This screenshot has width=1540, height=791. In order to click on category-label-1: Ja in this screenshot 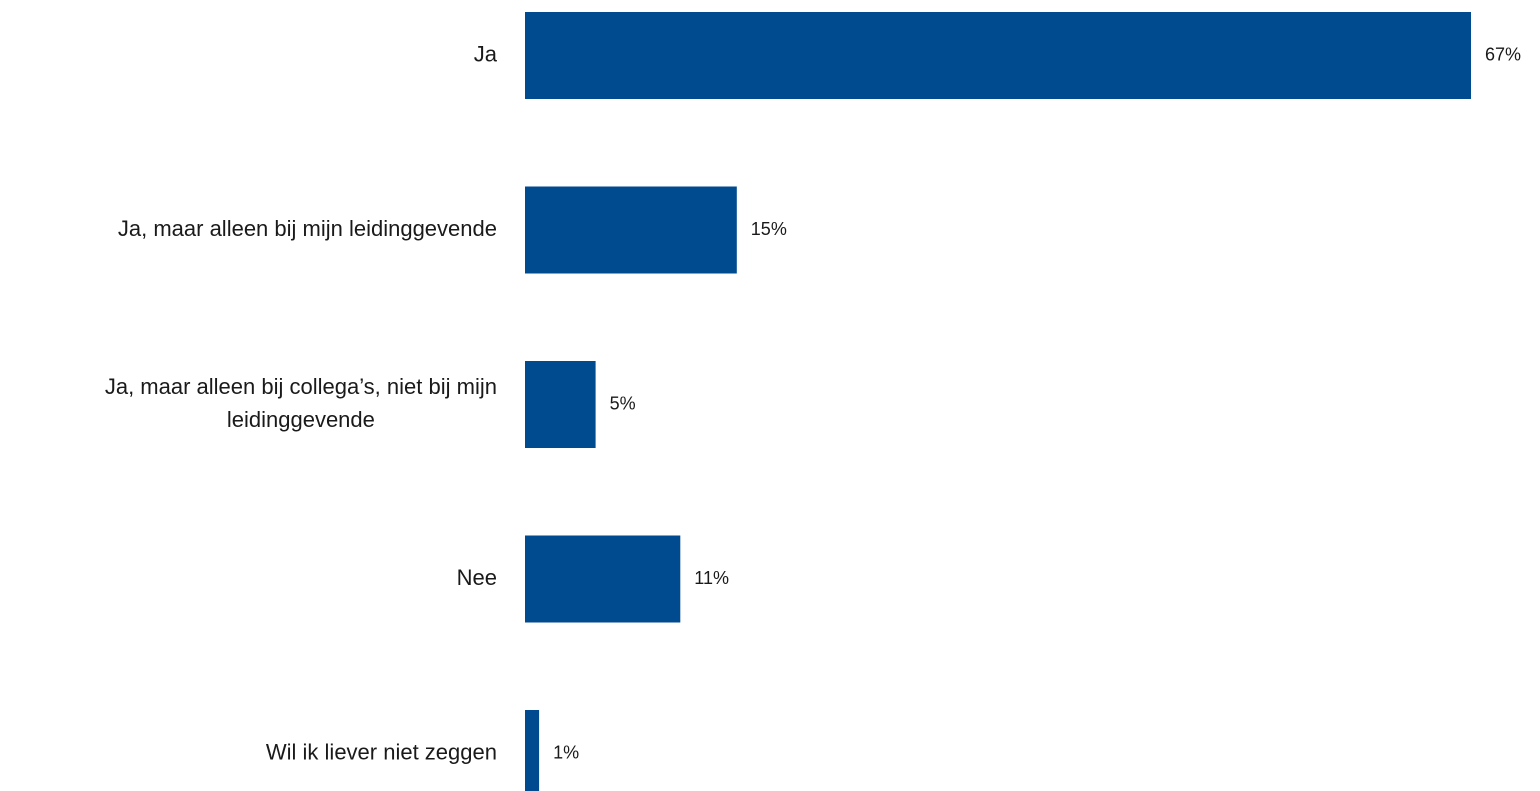, I will do `click(486, 53)`.